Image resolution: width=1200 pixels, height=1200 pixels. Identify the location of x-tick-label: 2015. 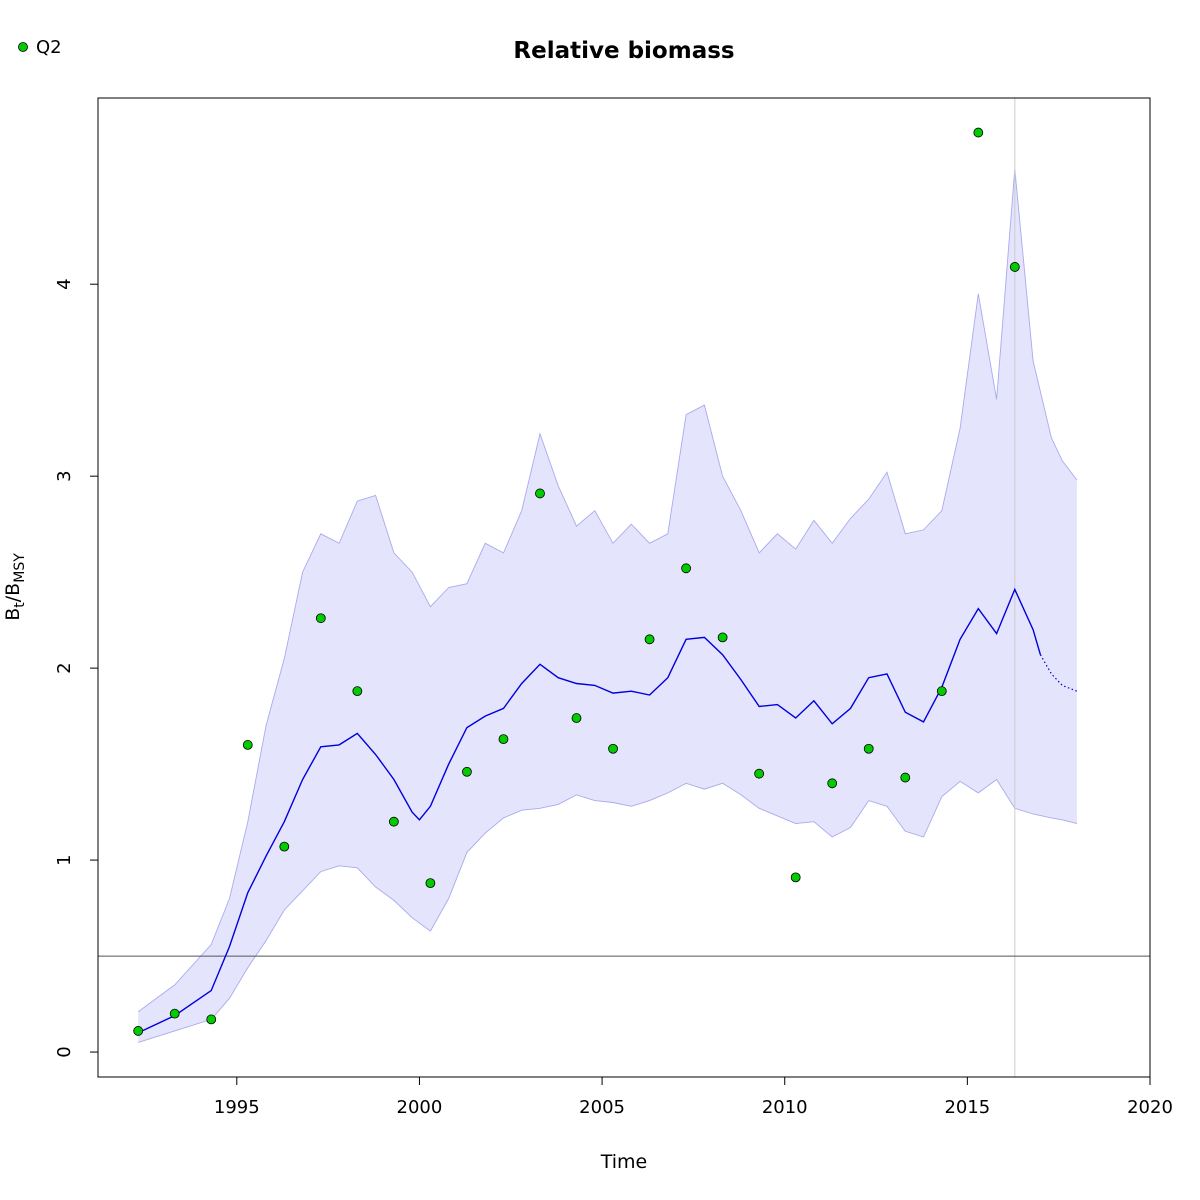
(967, 1107).